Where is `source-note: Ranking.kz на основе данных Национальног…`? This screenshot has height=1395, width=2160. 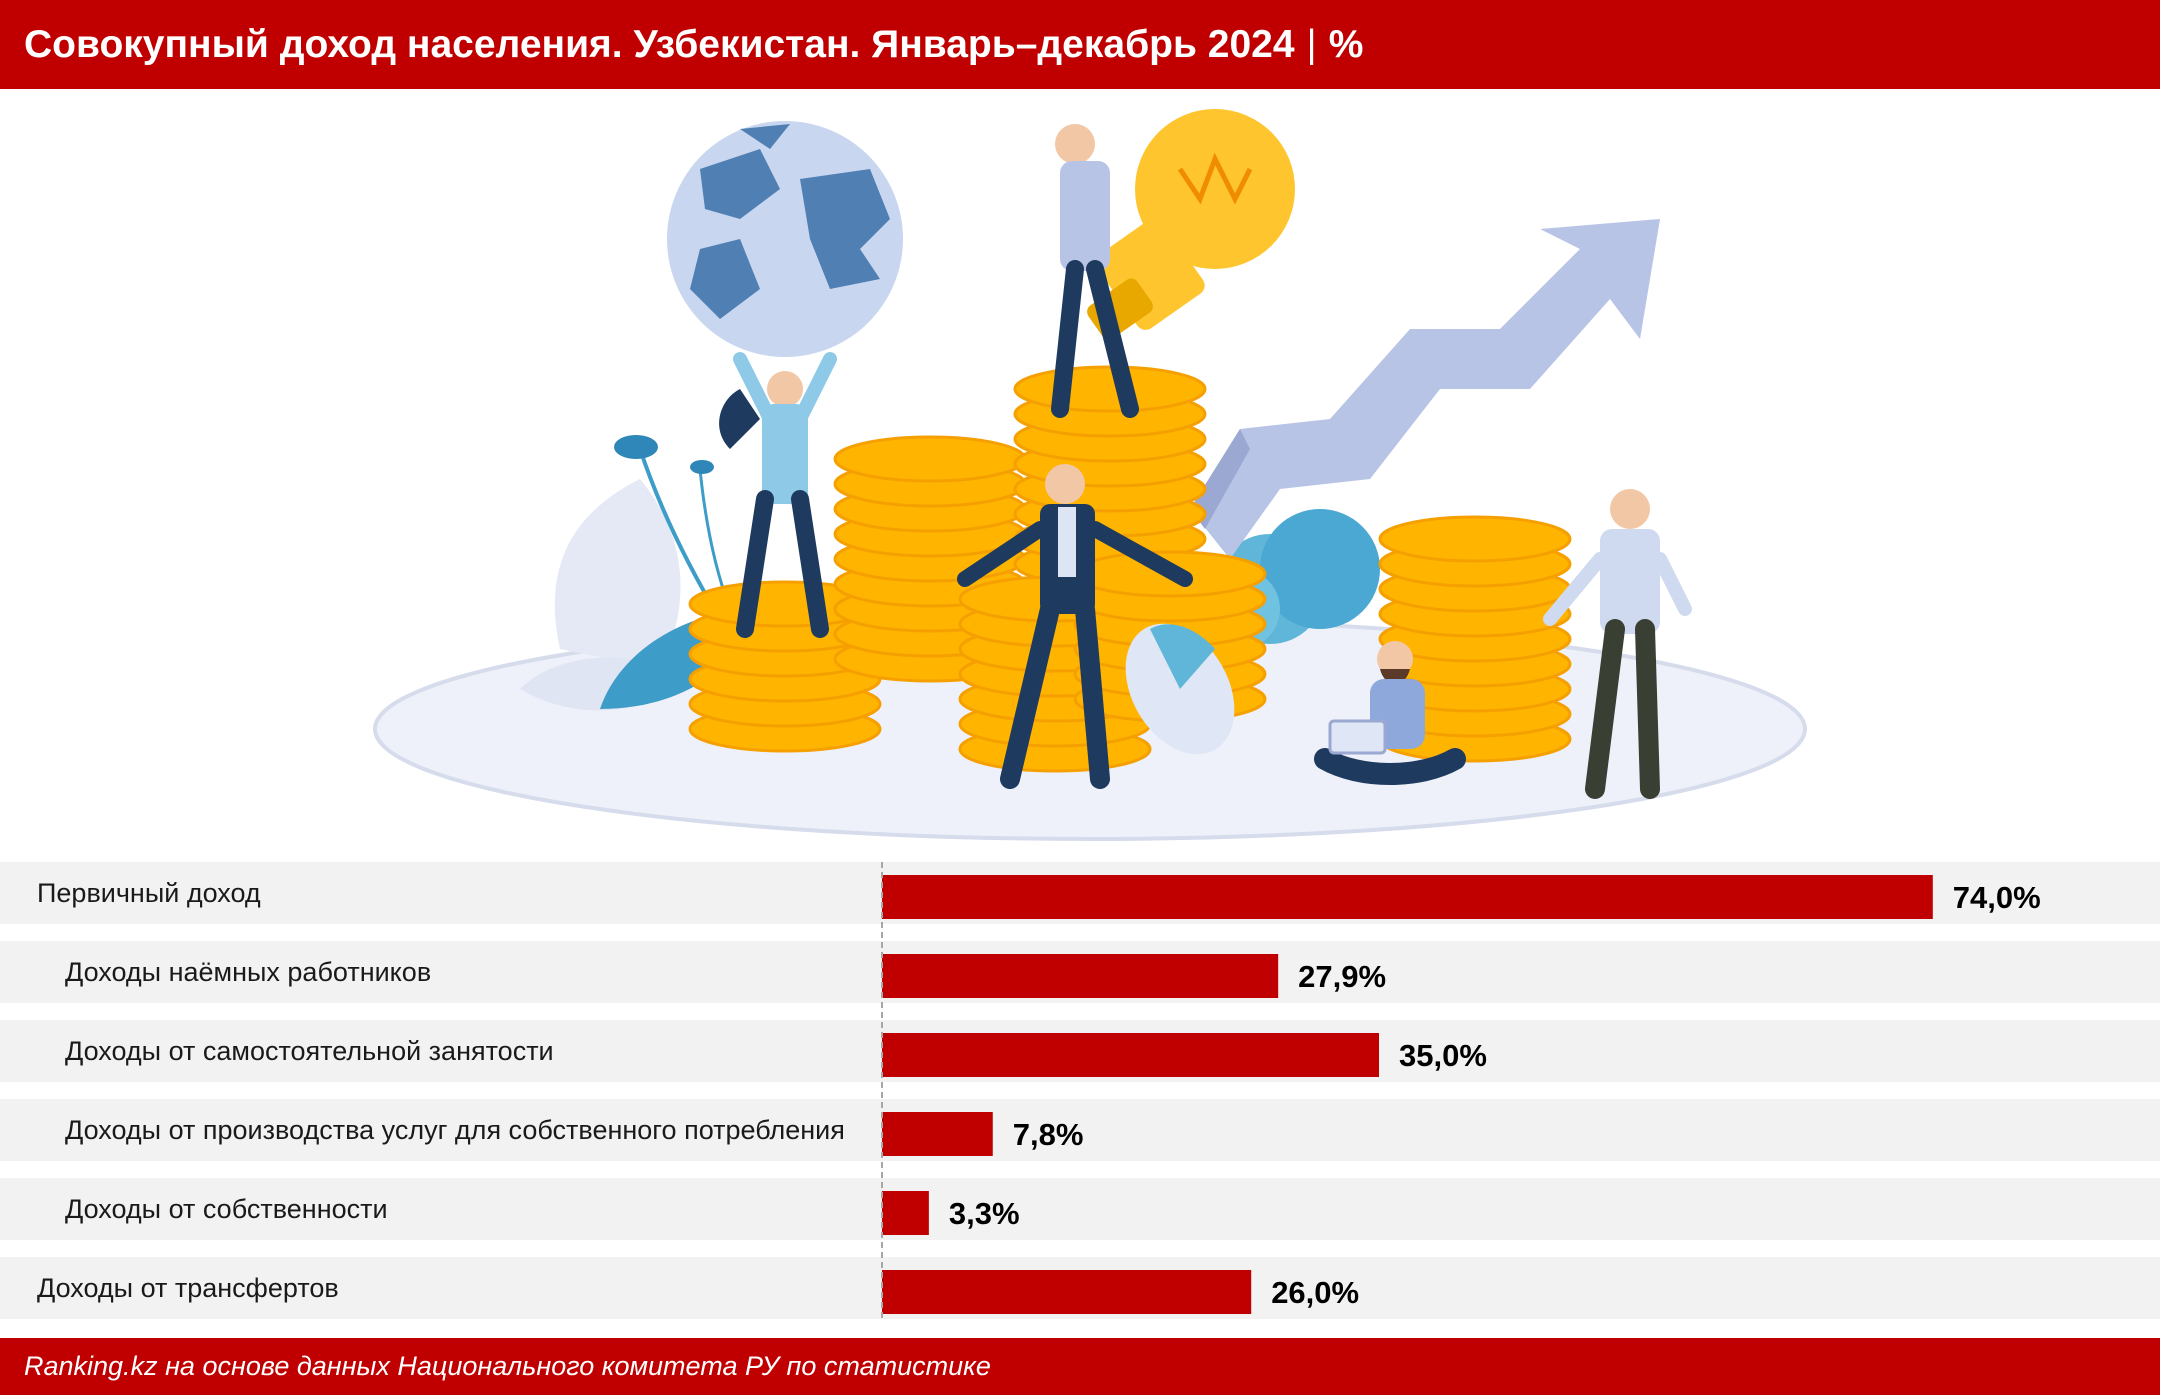 source-note: Ranking.kz на основе данных Национальног… is located at coordinates (507, 1366).